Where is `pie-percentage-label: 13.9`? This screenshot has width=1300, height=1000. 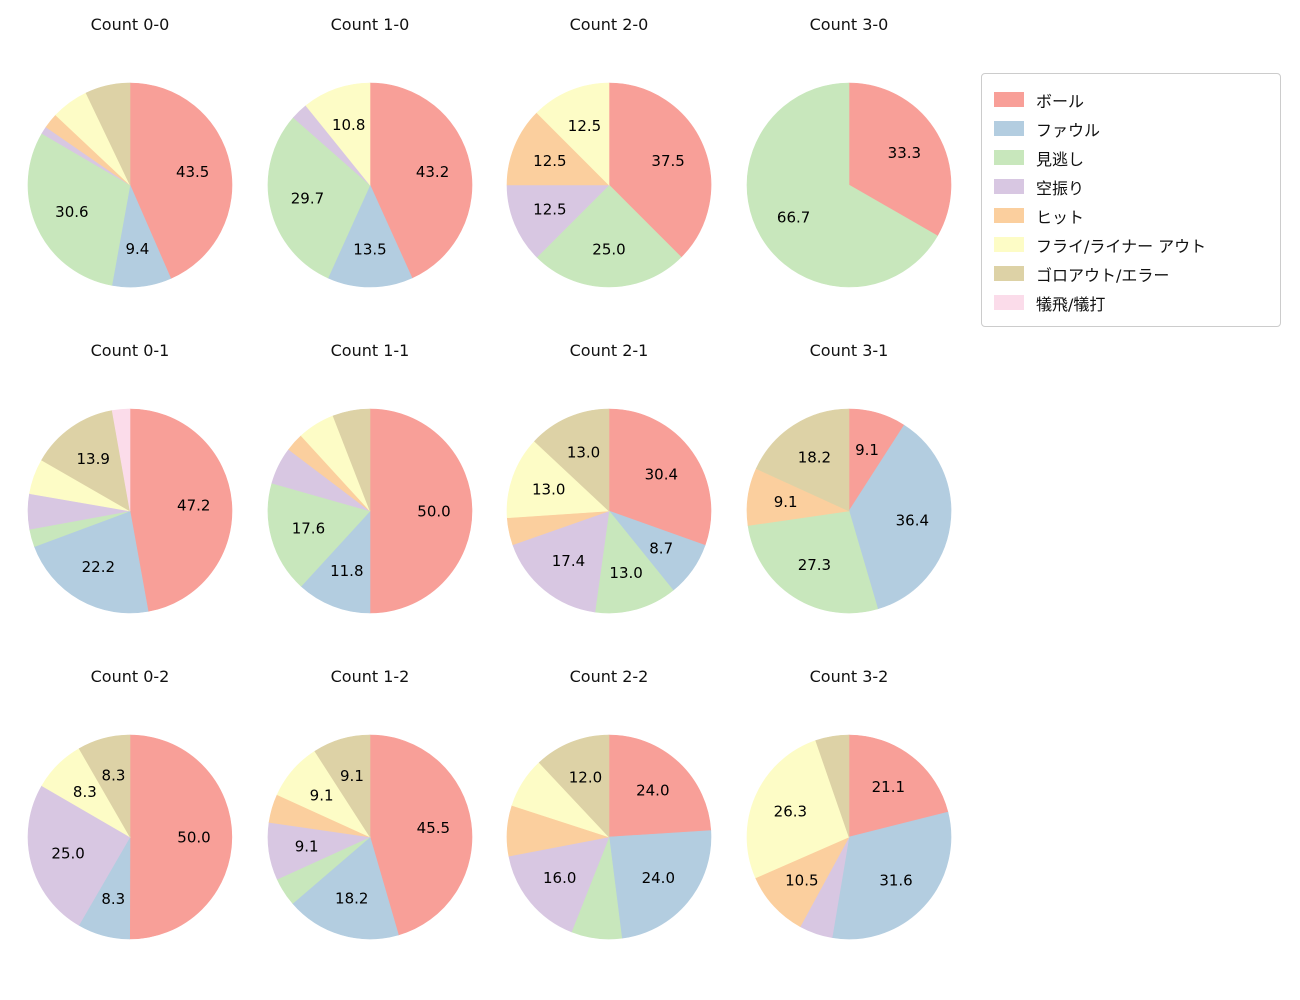 pie-percentage-label: 13.9 is located at coordinates (93, 459).